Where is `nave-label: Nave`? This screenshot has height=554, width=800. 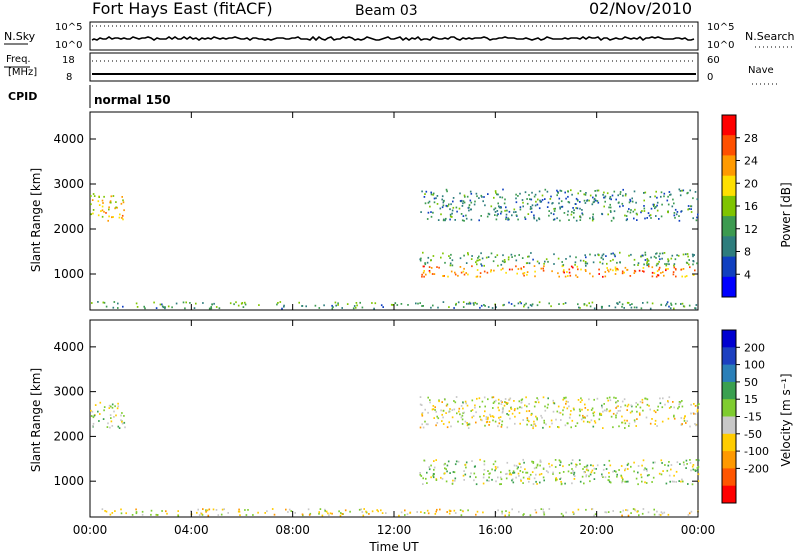
nave-label: Nave is located at coordinates (761, 70).